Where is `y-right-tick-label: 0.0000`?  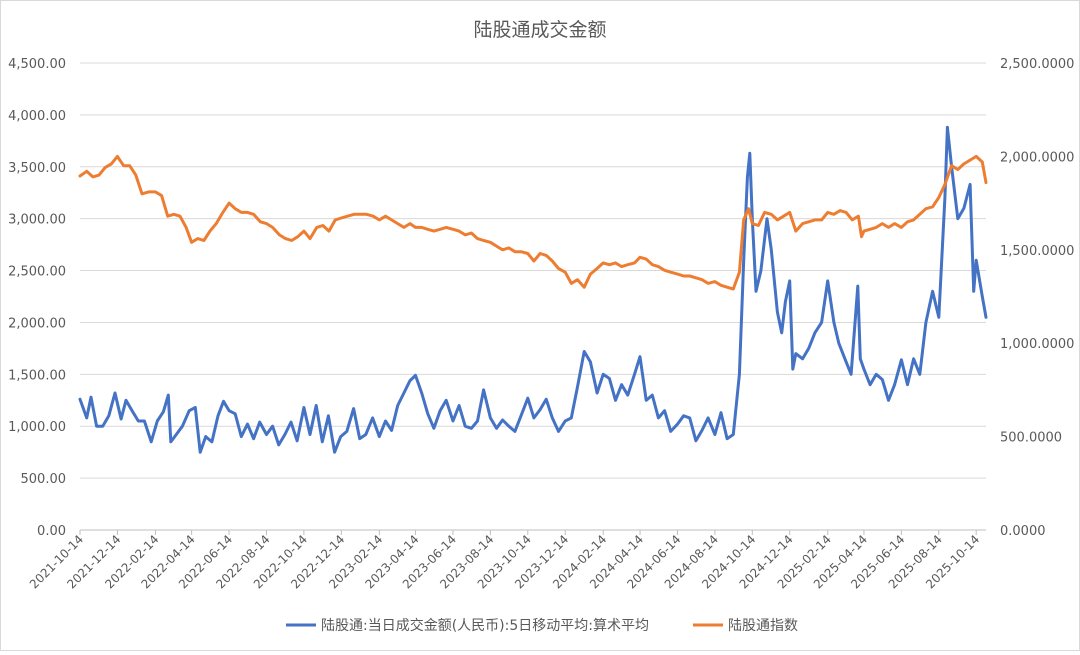 y-right-tick-label: 0.0000 is located at coordinates (1023, 531).